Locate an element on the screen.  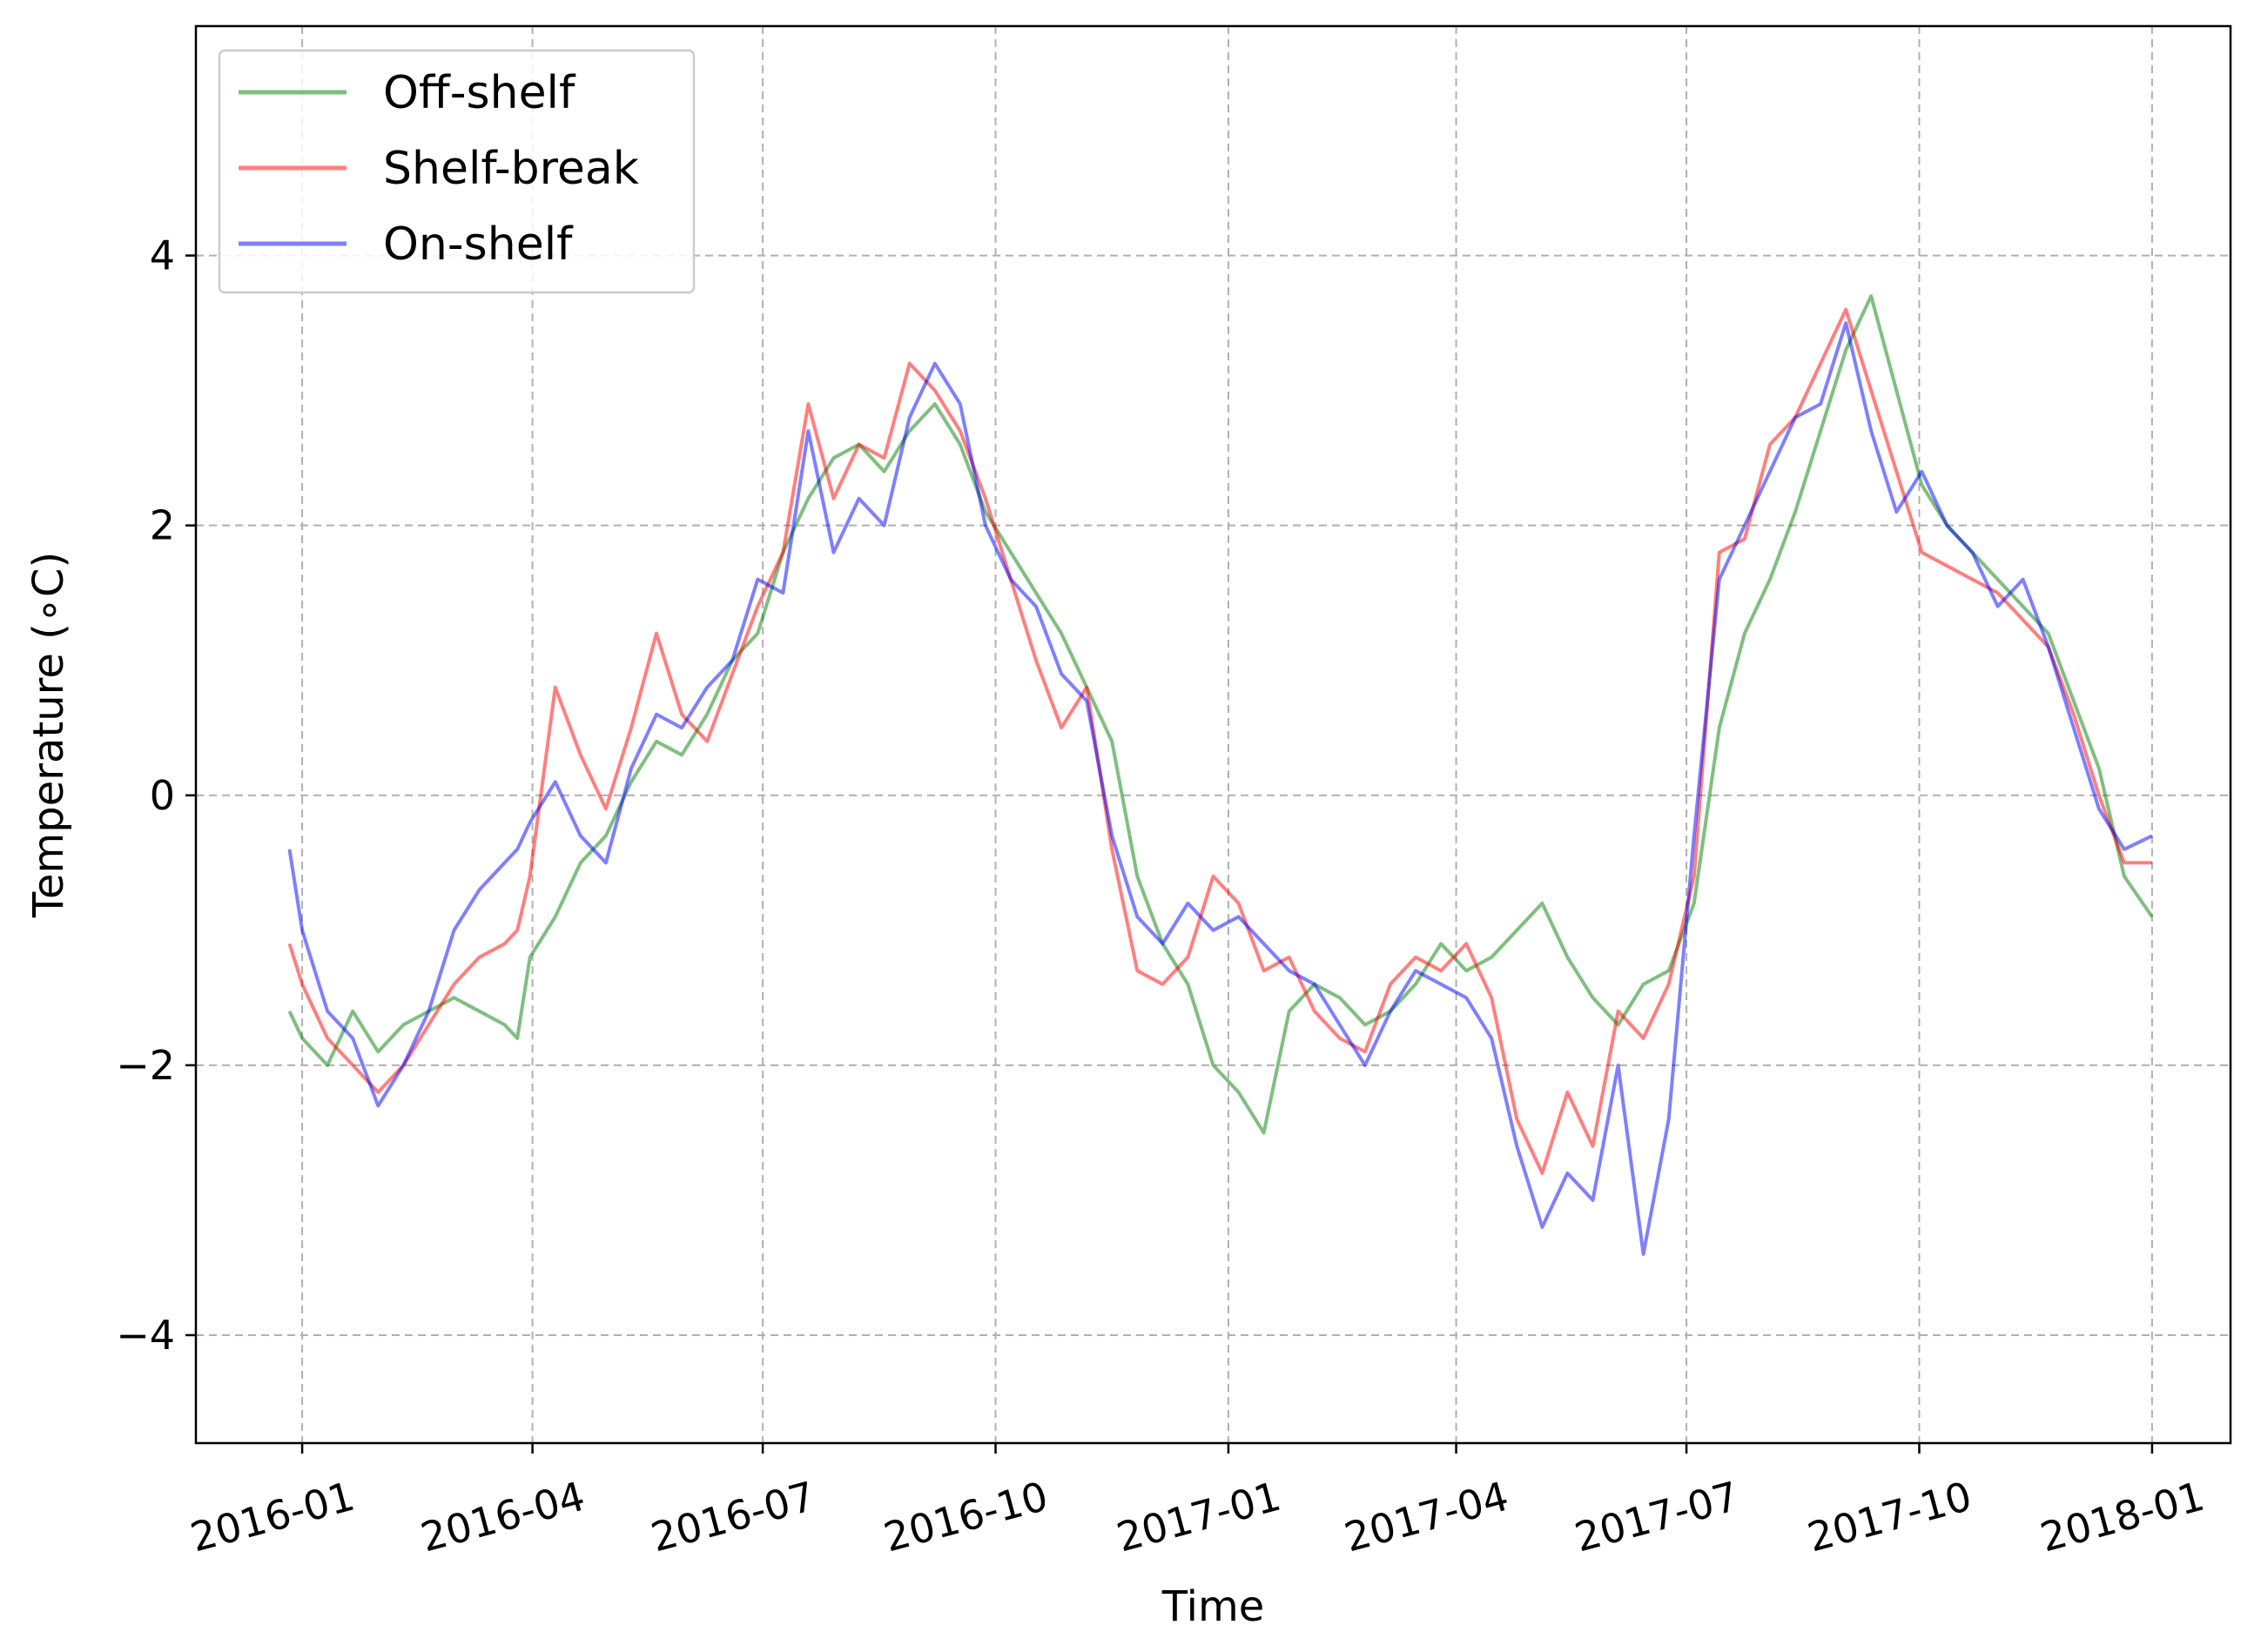
legend-label-off-shelf: Off-shelf is located at coordinates (479, 93).